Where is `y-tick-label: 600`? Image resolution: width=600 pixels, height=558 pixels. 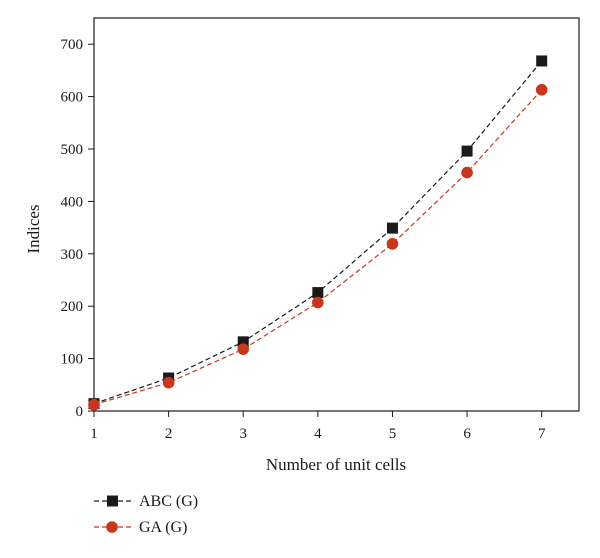 y-tick-label: 600 is located at coordinates (72, 98).